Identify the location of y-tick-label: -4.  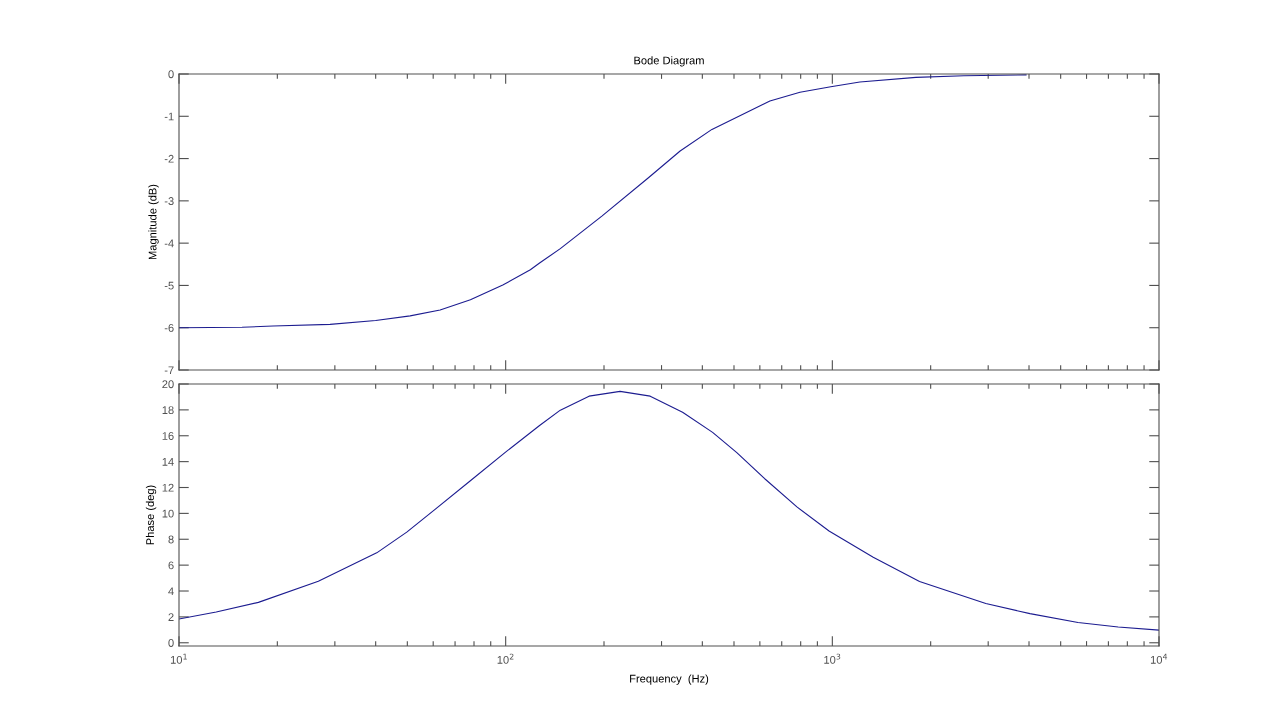
(169, 243).